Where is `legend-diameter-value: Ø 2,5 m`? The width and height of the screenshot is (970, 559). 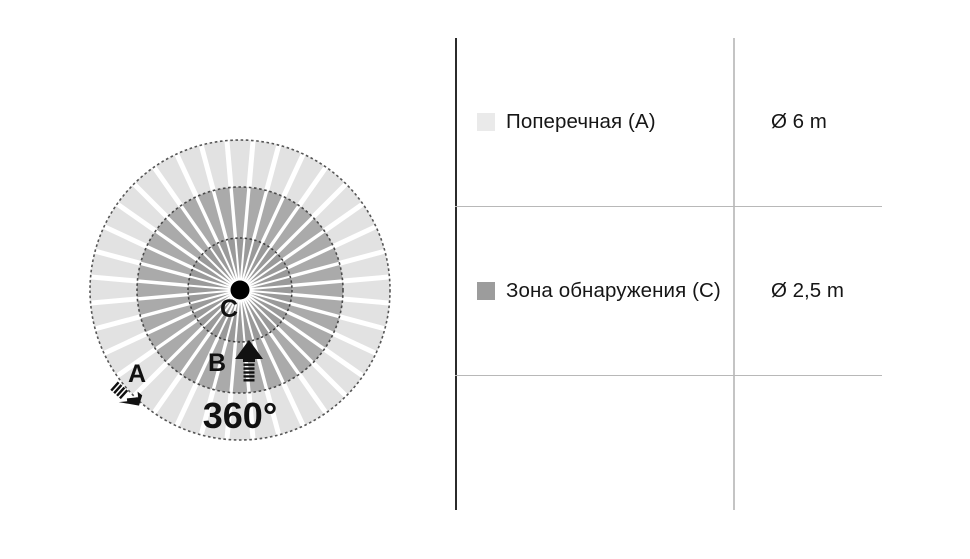 legend-diameter-value: Ø 2,5 m is located at coordinates (807, 290).